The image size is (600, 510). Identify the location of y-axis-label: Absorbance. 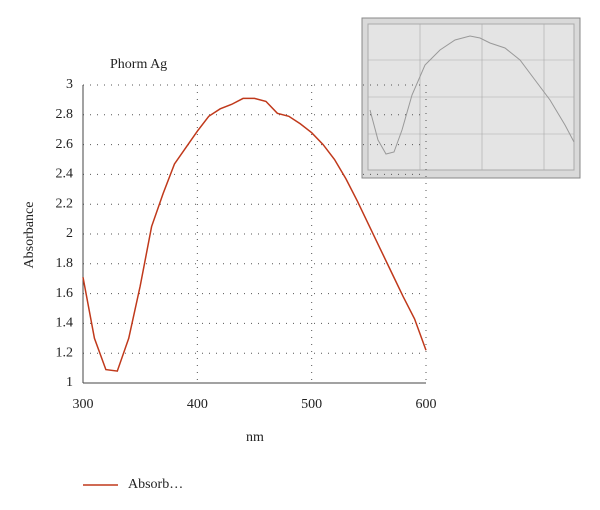
(29, 235).